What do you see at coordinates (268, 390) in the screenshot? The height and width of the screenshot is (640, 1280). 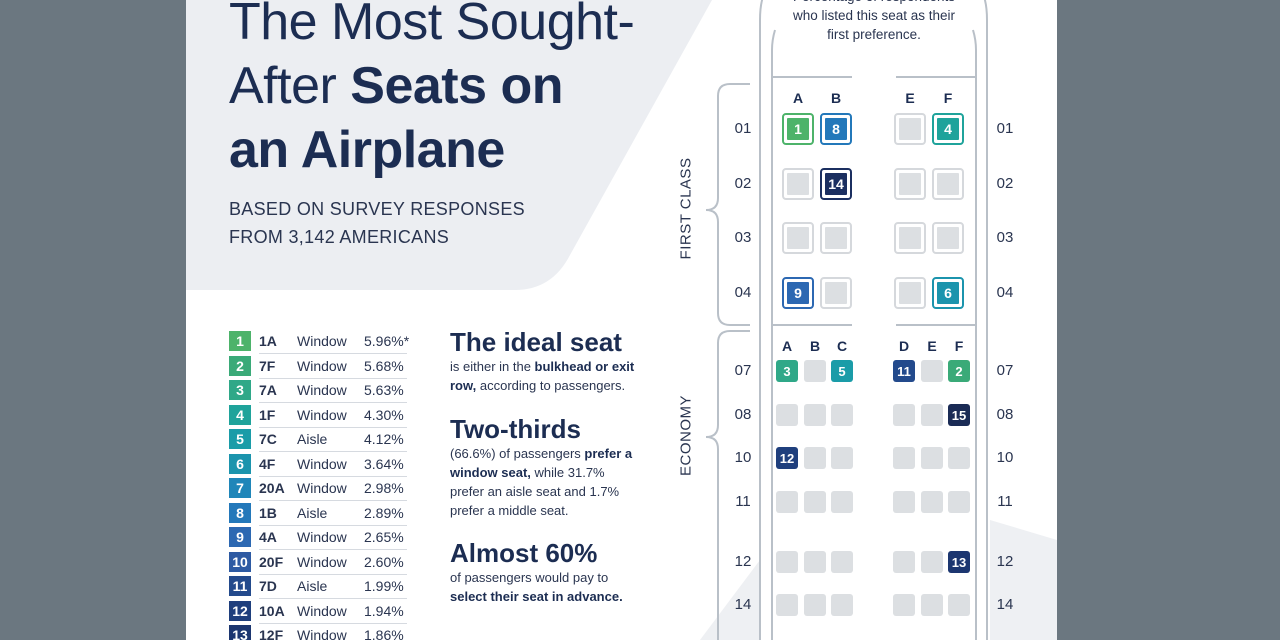 I see `seat-code: 7A` at bounding box center [268, 390].